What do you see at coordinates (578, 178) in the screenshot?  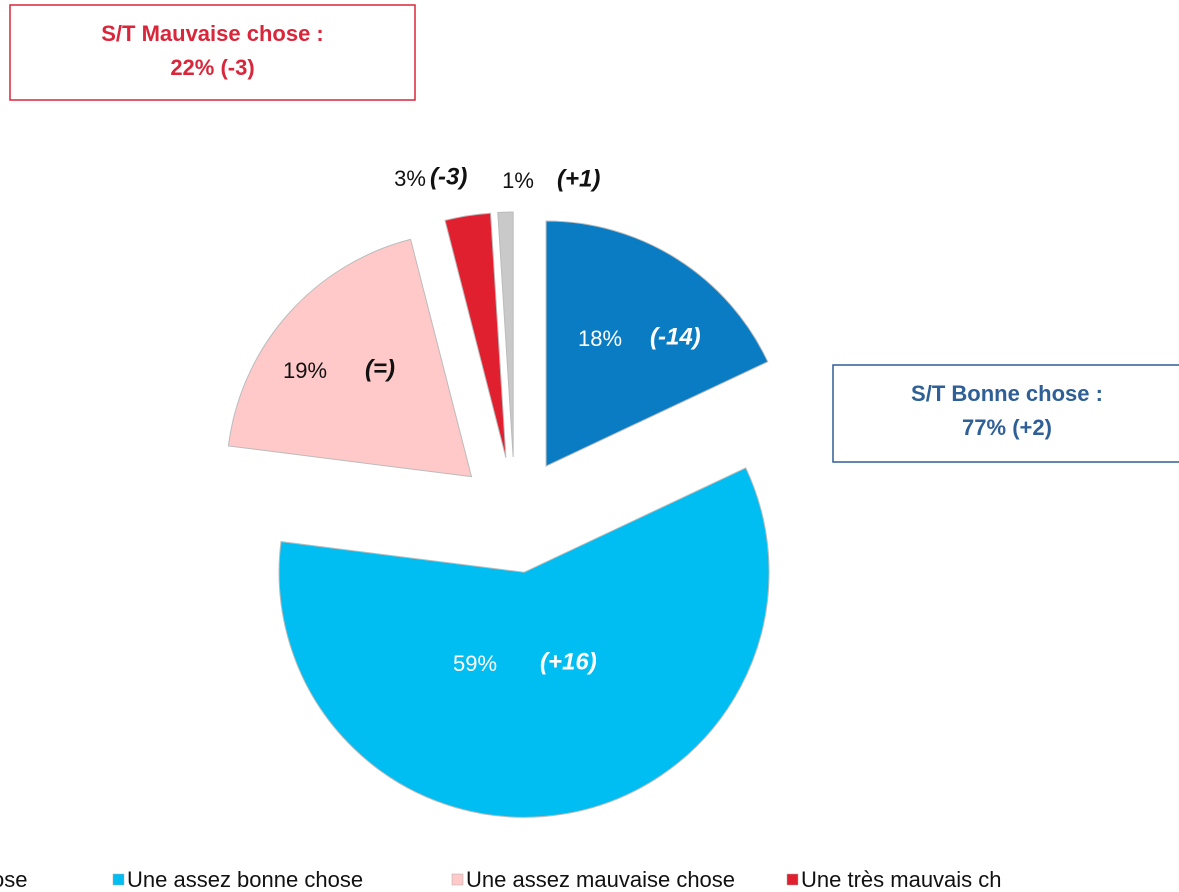 I see `change-label: (+1)` at bounding box center [578, 178].